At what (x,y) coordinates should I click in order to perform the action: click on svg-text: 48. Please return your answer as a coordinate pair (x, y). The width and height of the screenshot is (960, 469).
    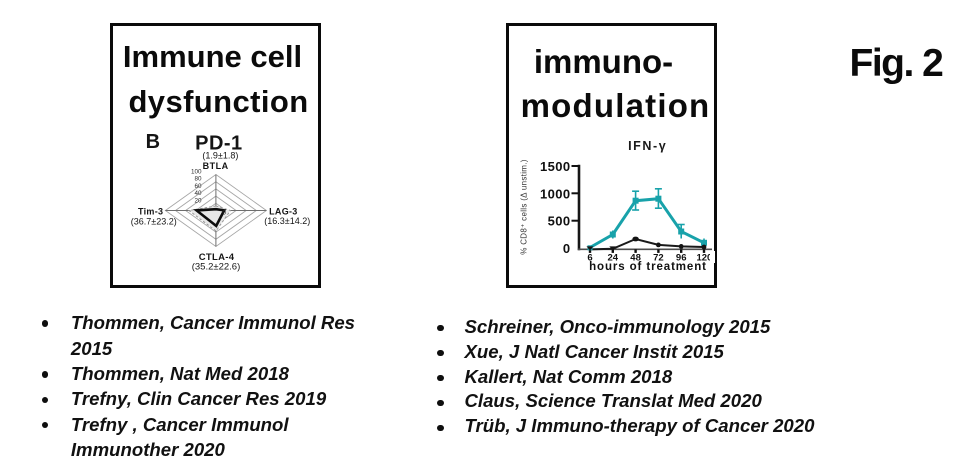
    Looking at the image, I should click on (635, 258).